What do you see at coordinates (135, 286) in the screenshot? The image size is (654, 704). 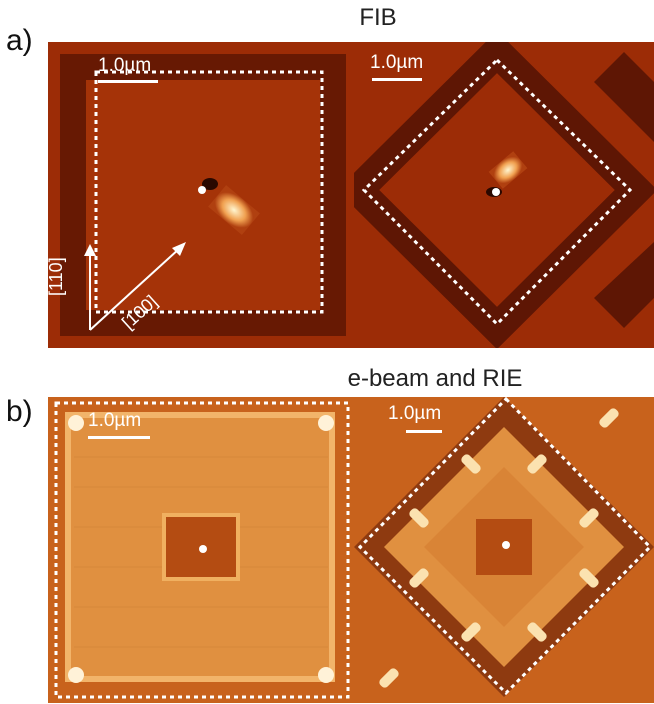 I see `crystal-axis-arrows` at bounding box center [135, 286].